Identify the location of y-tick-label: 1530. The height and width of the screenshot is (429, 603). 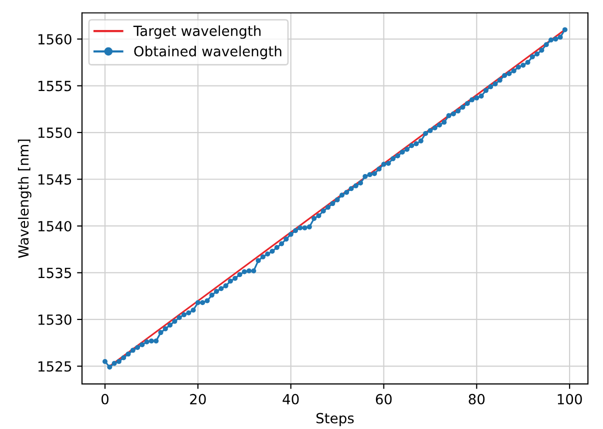
(55, 319).